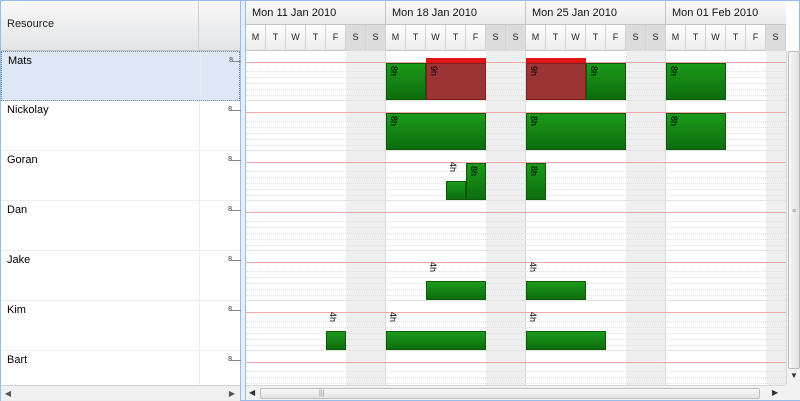  I want to click on scroll-down-icon: ▼, so click(794, 375).